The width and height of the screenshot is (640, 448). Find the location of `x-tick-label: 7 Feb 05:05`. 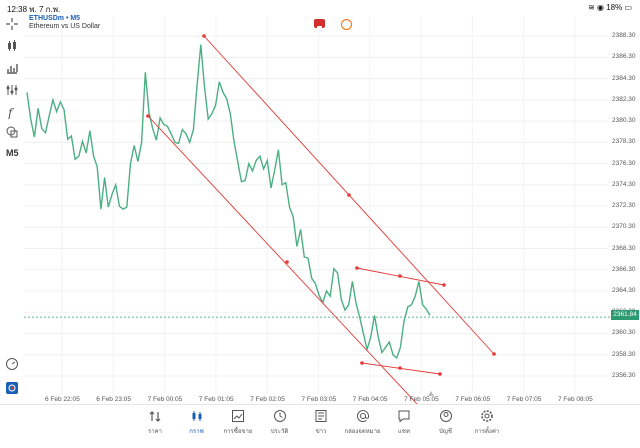

x-tick-label: 7 Feb 05:05 is located at coordinates (421, 399).